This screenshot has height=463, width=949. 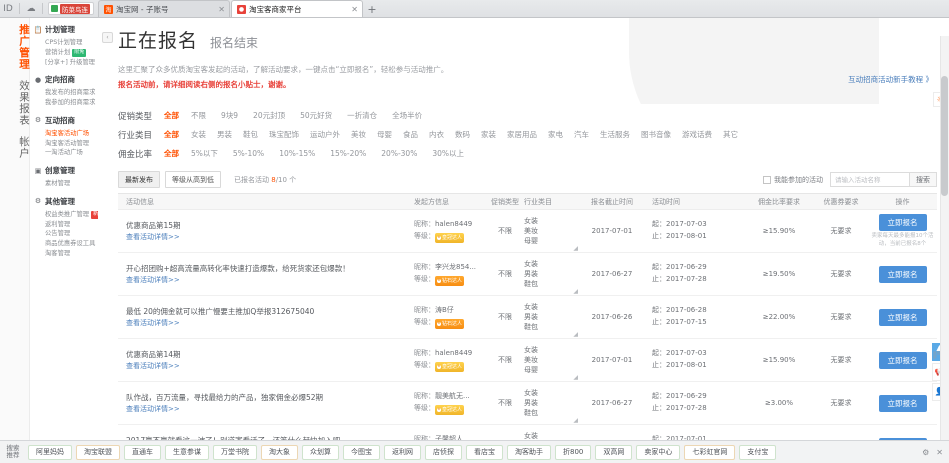 What do you see at coordinates (50, 452) in the screenshot?
I see `taskbar-chip: 阿里妈妈` at bounding box center [50, 452].